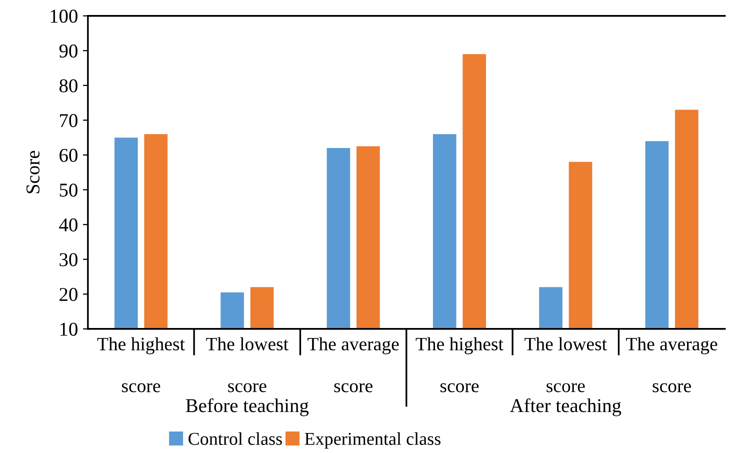 The image size is (745, 453). Describe the element at coordinates (69, 329) in the screenshot. I see `y-tick-label: 10` at that location.